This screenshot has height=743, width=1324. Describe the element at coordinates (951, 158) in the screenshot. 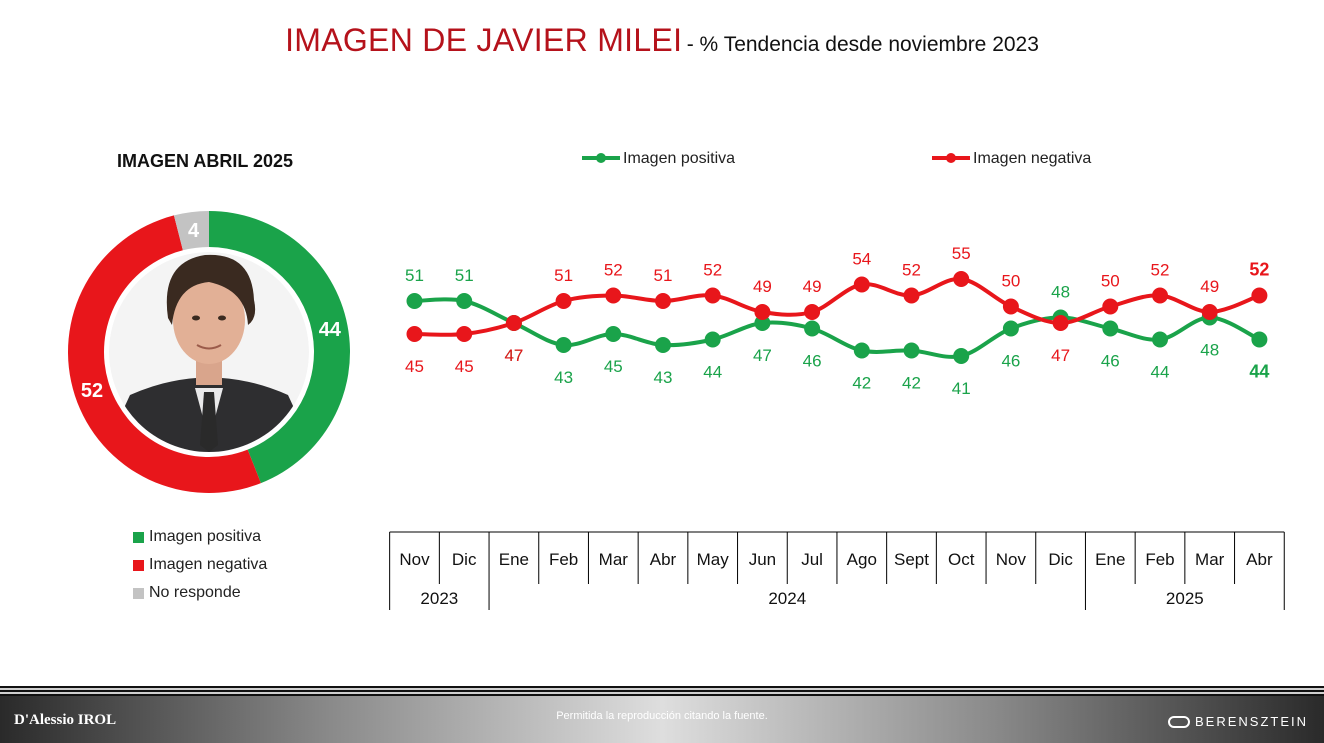

I see `legend-marker-imagen-negativa` at that location.